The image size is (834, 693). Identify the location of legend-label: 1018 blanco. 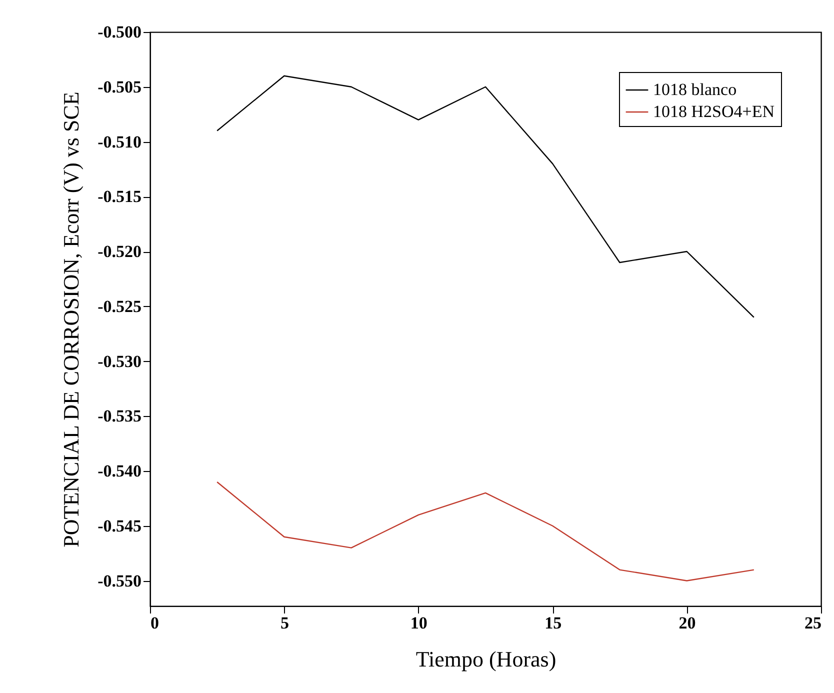
(695, 89).